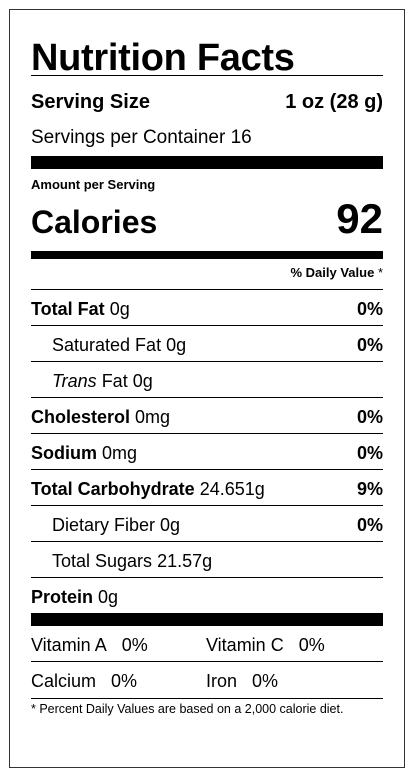 This screenshot has height=778, width=416. I want to click on nutrient-label: Protein, so click(62, 597).